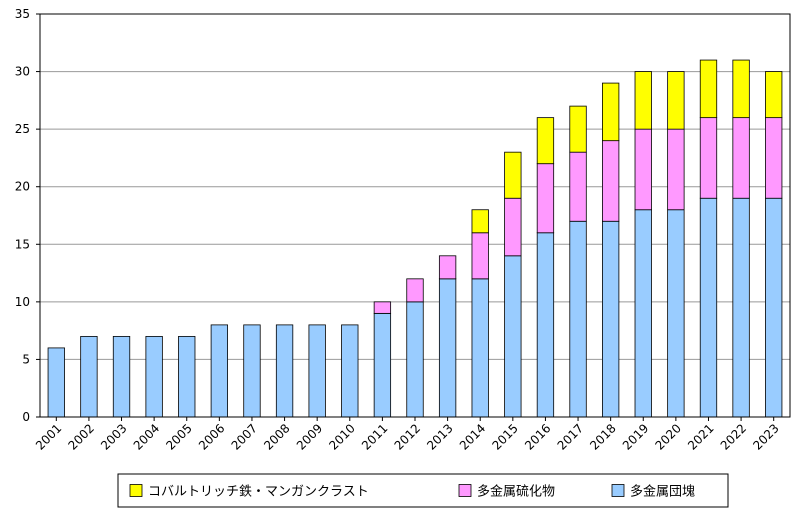 The image size is (800, 520). What do you see at coordinates (309, 436) in the screenshot?
I see `x-tick-label: 2009` at bounding box center [309, 436].